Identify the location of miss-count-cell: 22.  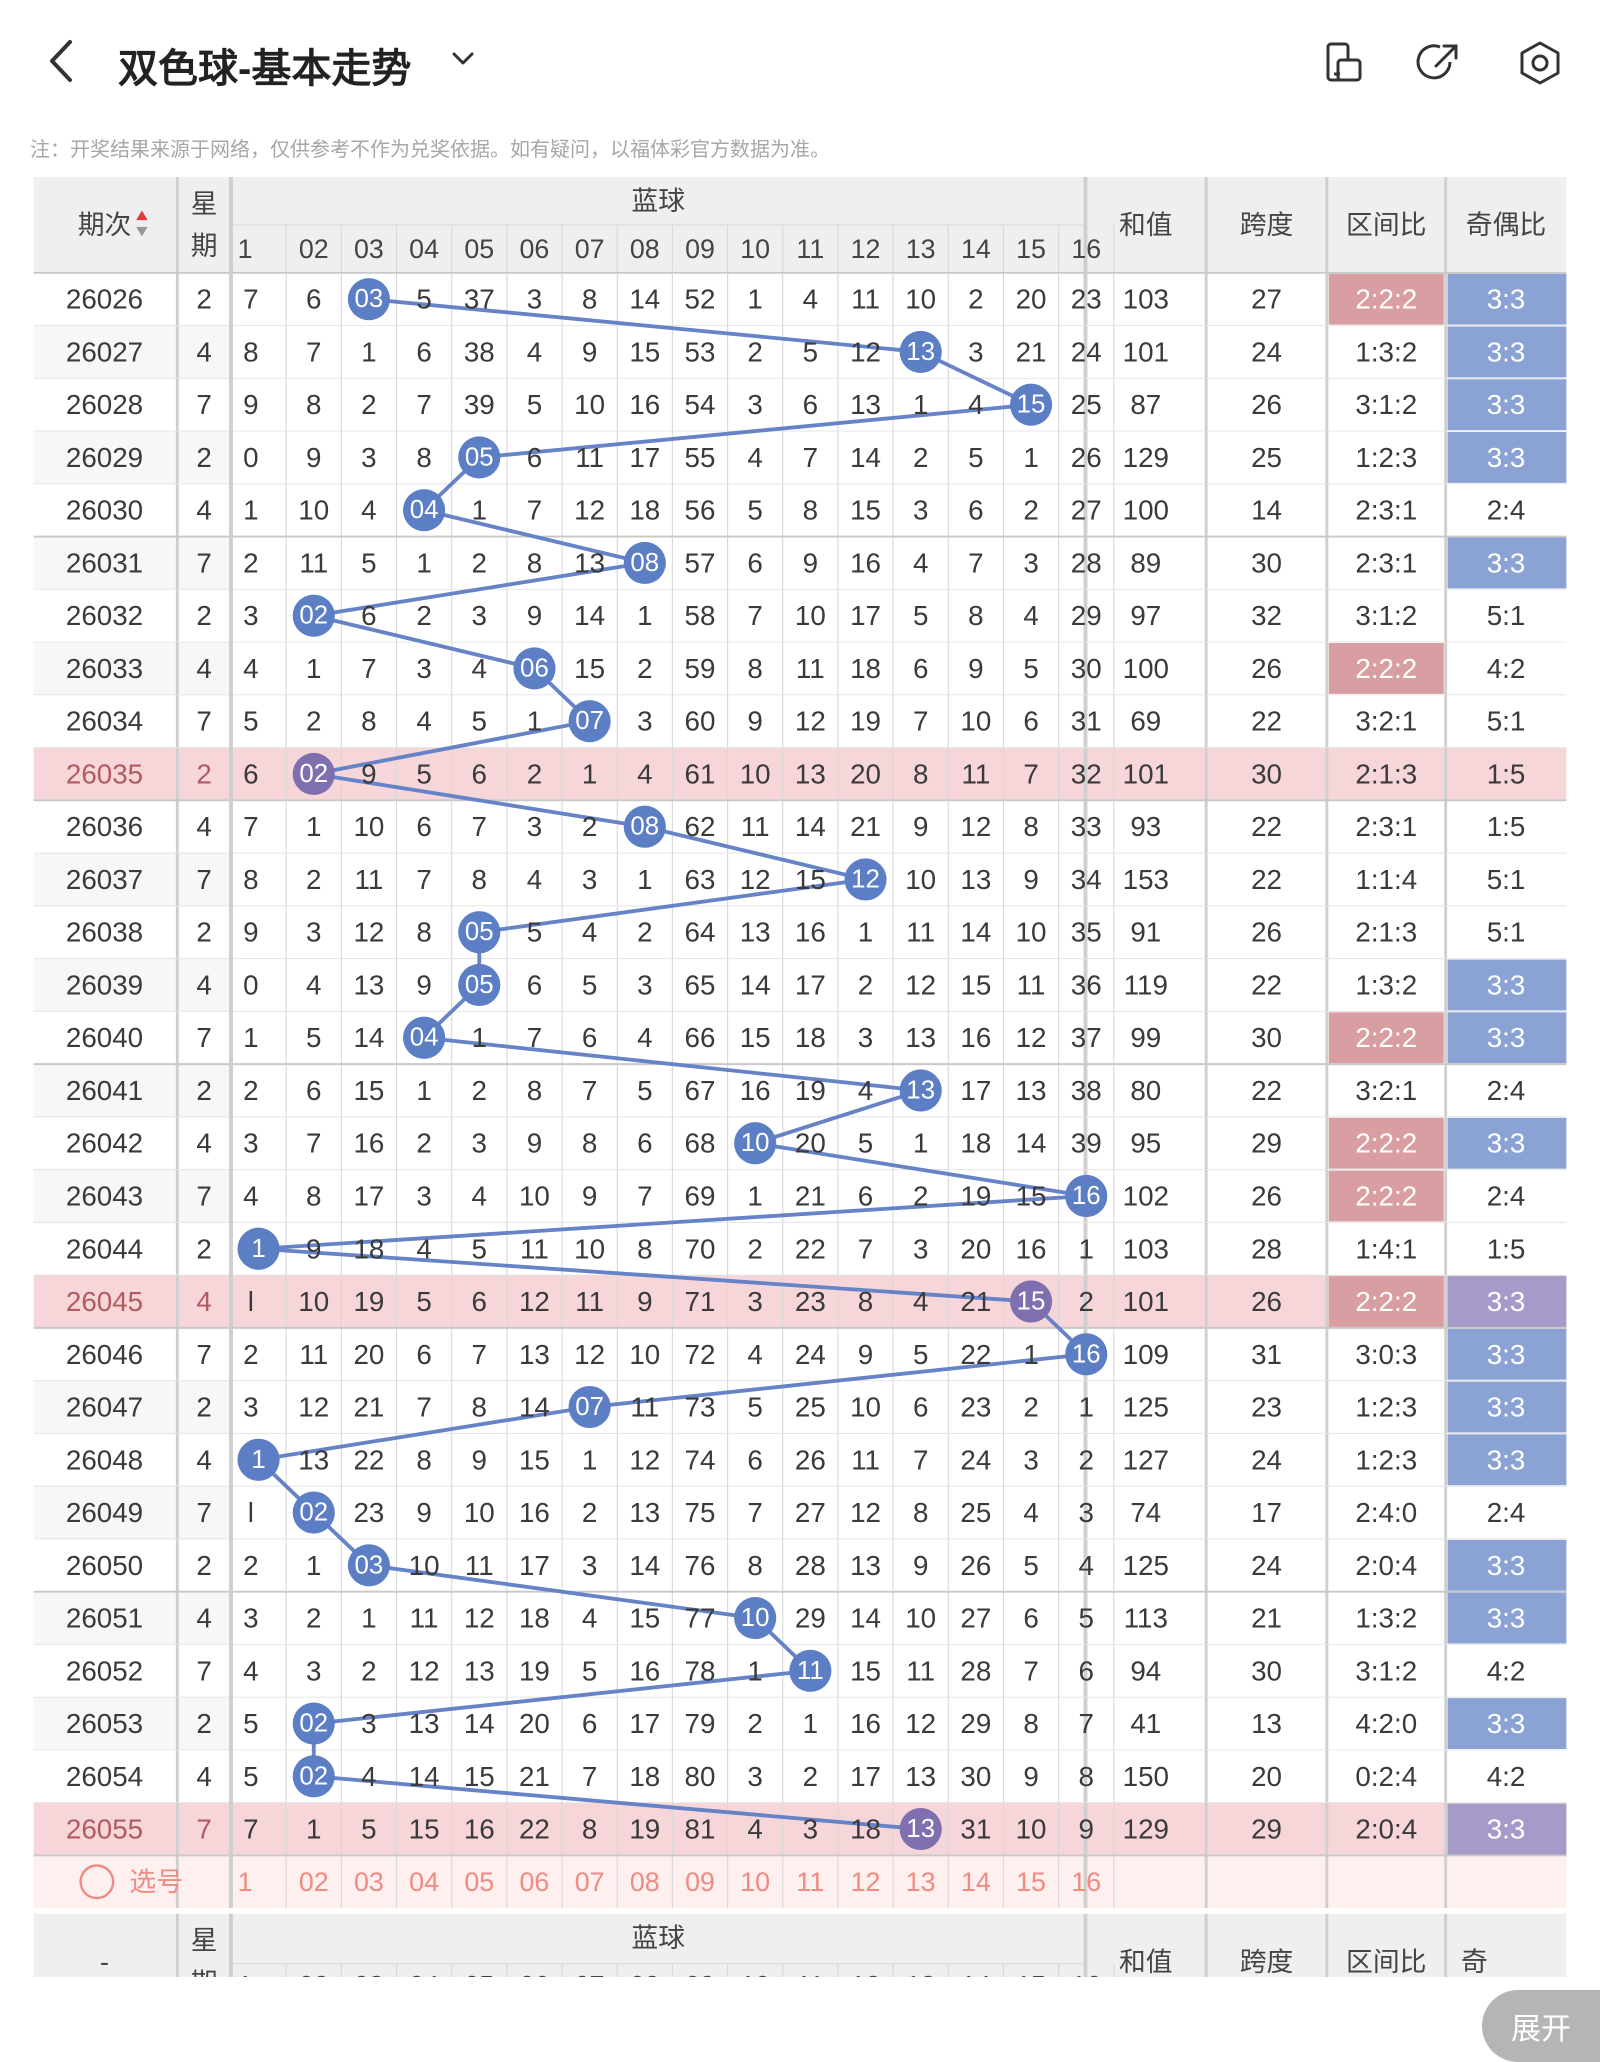
(534, 1829).